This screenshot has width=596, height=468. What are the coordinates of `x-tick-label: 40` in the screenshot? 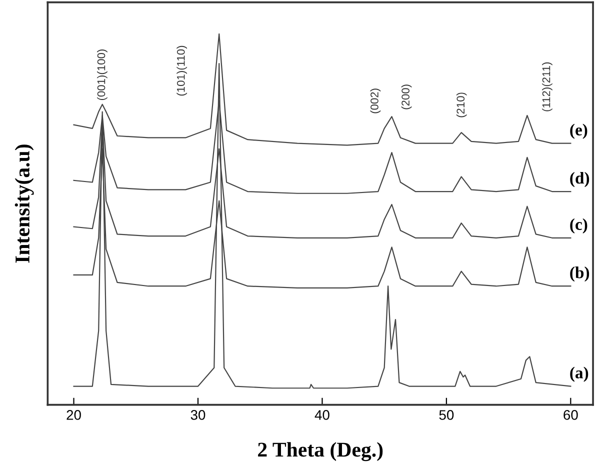 It's located at (322, 415).